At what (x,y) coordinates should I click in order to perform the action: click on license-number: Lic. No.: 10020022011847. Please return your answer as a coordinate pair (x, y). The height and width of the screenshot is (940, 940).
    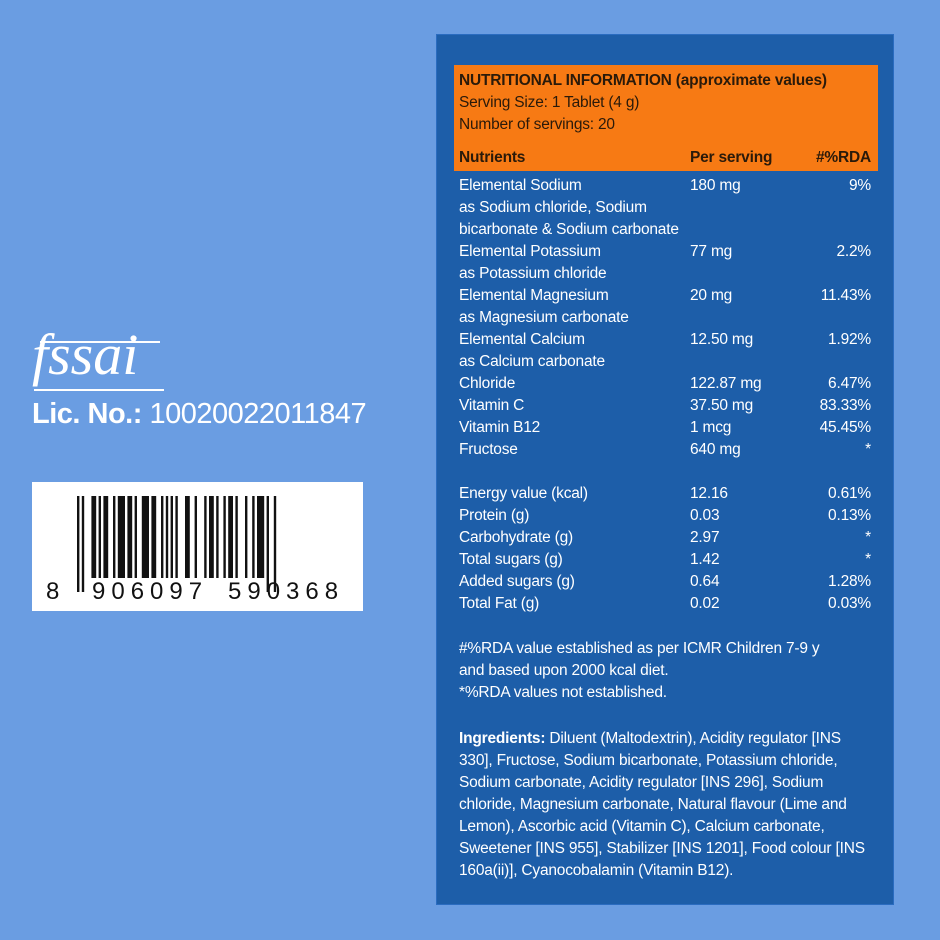
    Looking at the image, I should click on (199, 414).